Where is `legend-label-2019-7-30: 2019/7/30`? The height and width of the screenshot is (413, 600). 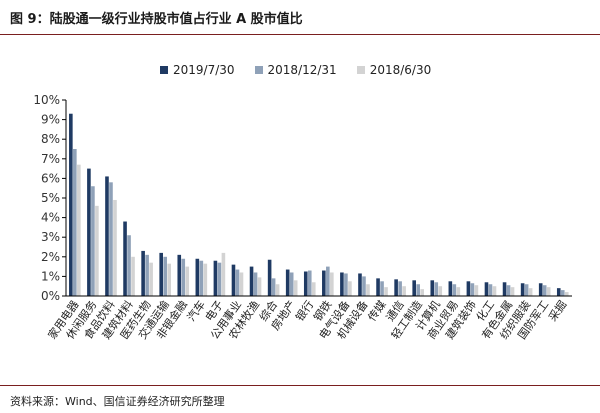
legend-label-2019-7-30: 2019/7/30 is located at coordinates (204, 70).